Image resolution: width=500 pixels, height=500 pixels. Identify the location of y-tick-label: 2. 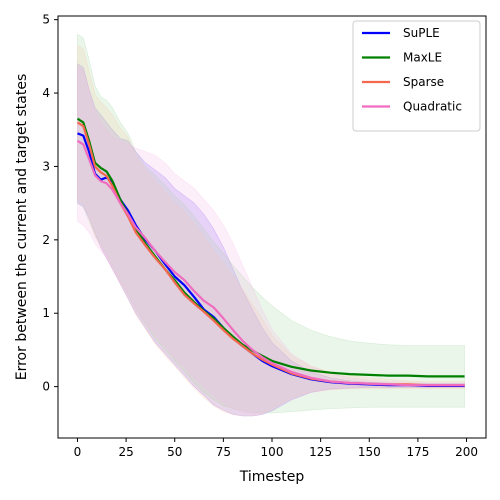
(46, 240).